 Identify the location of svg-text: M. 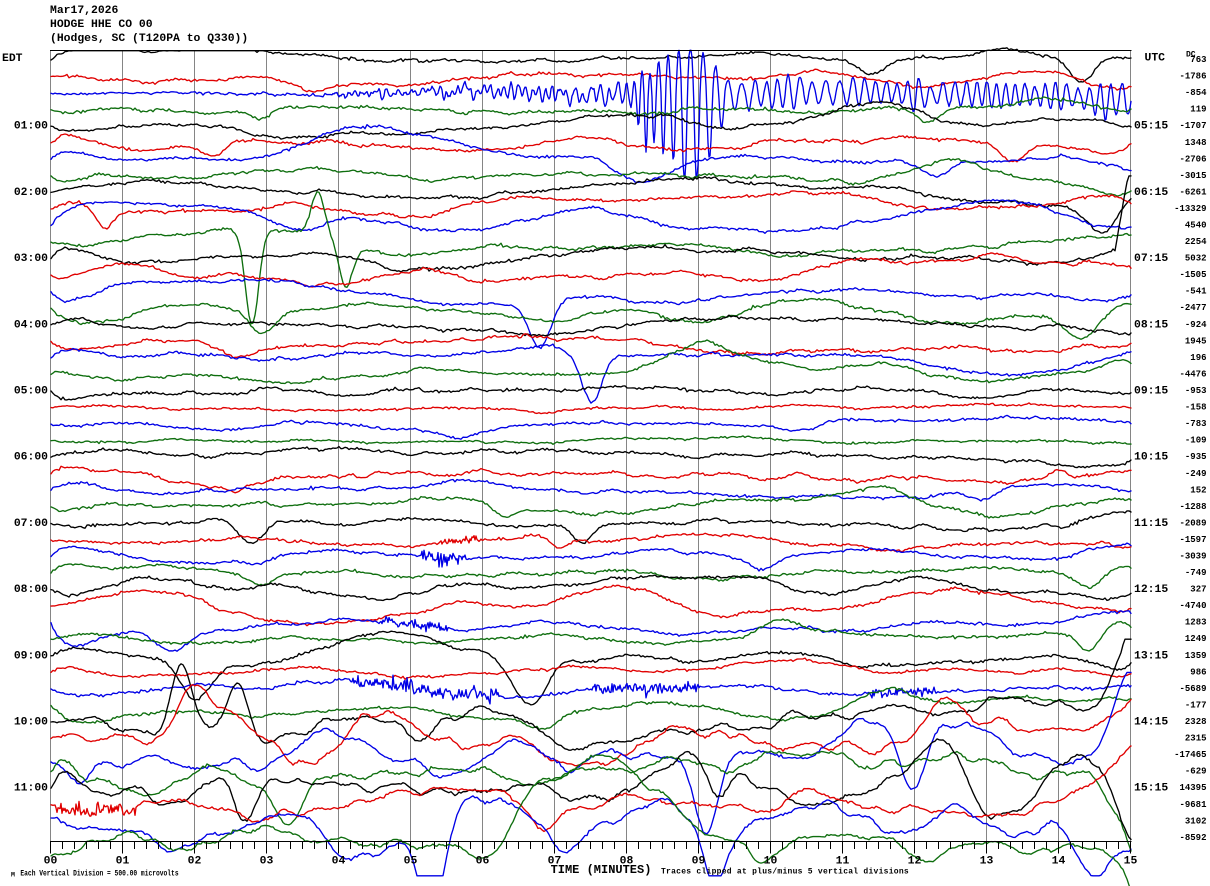
(13, 875).